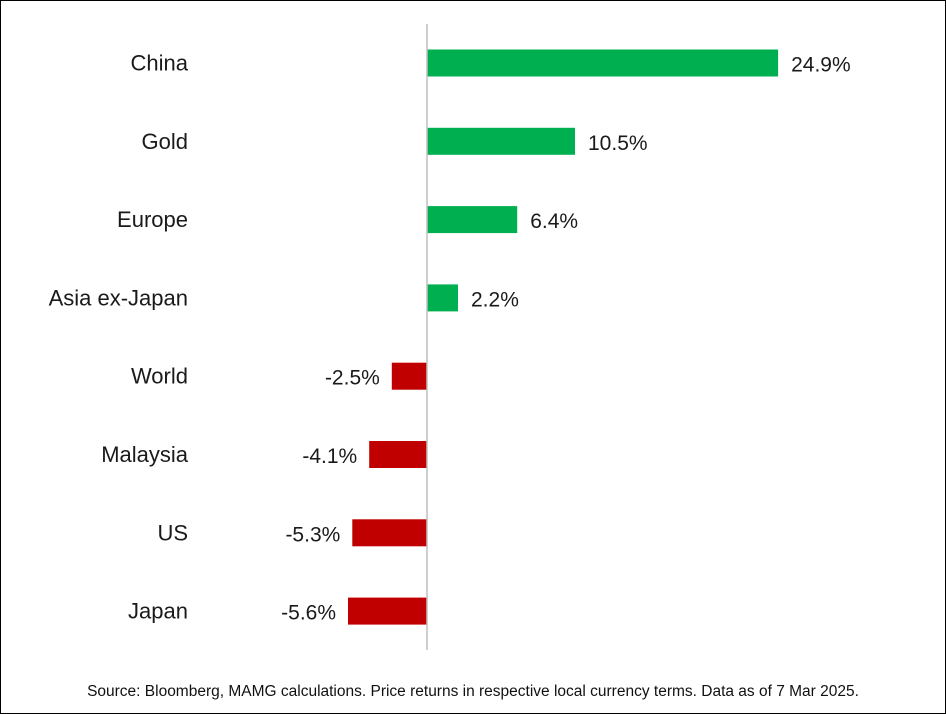 The width and height of the screenshot is (946, 714). Describe the element at coordinates (442, 298) in the screenshot. I see `bar-asia-ex-japan` at that location.